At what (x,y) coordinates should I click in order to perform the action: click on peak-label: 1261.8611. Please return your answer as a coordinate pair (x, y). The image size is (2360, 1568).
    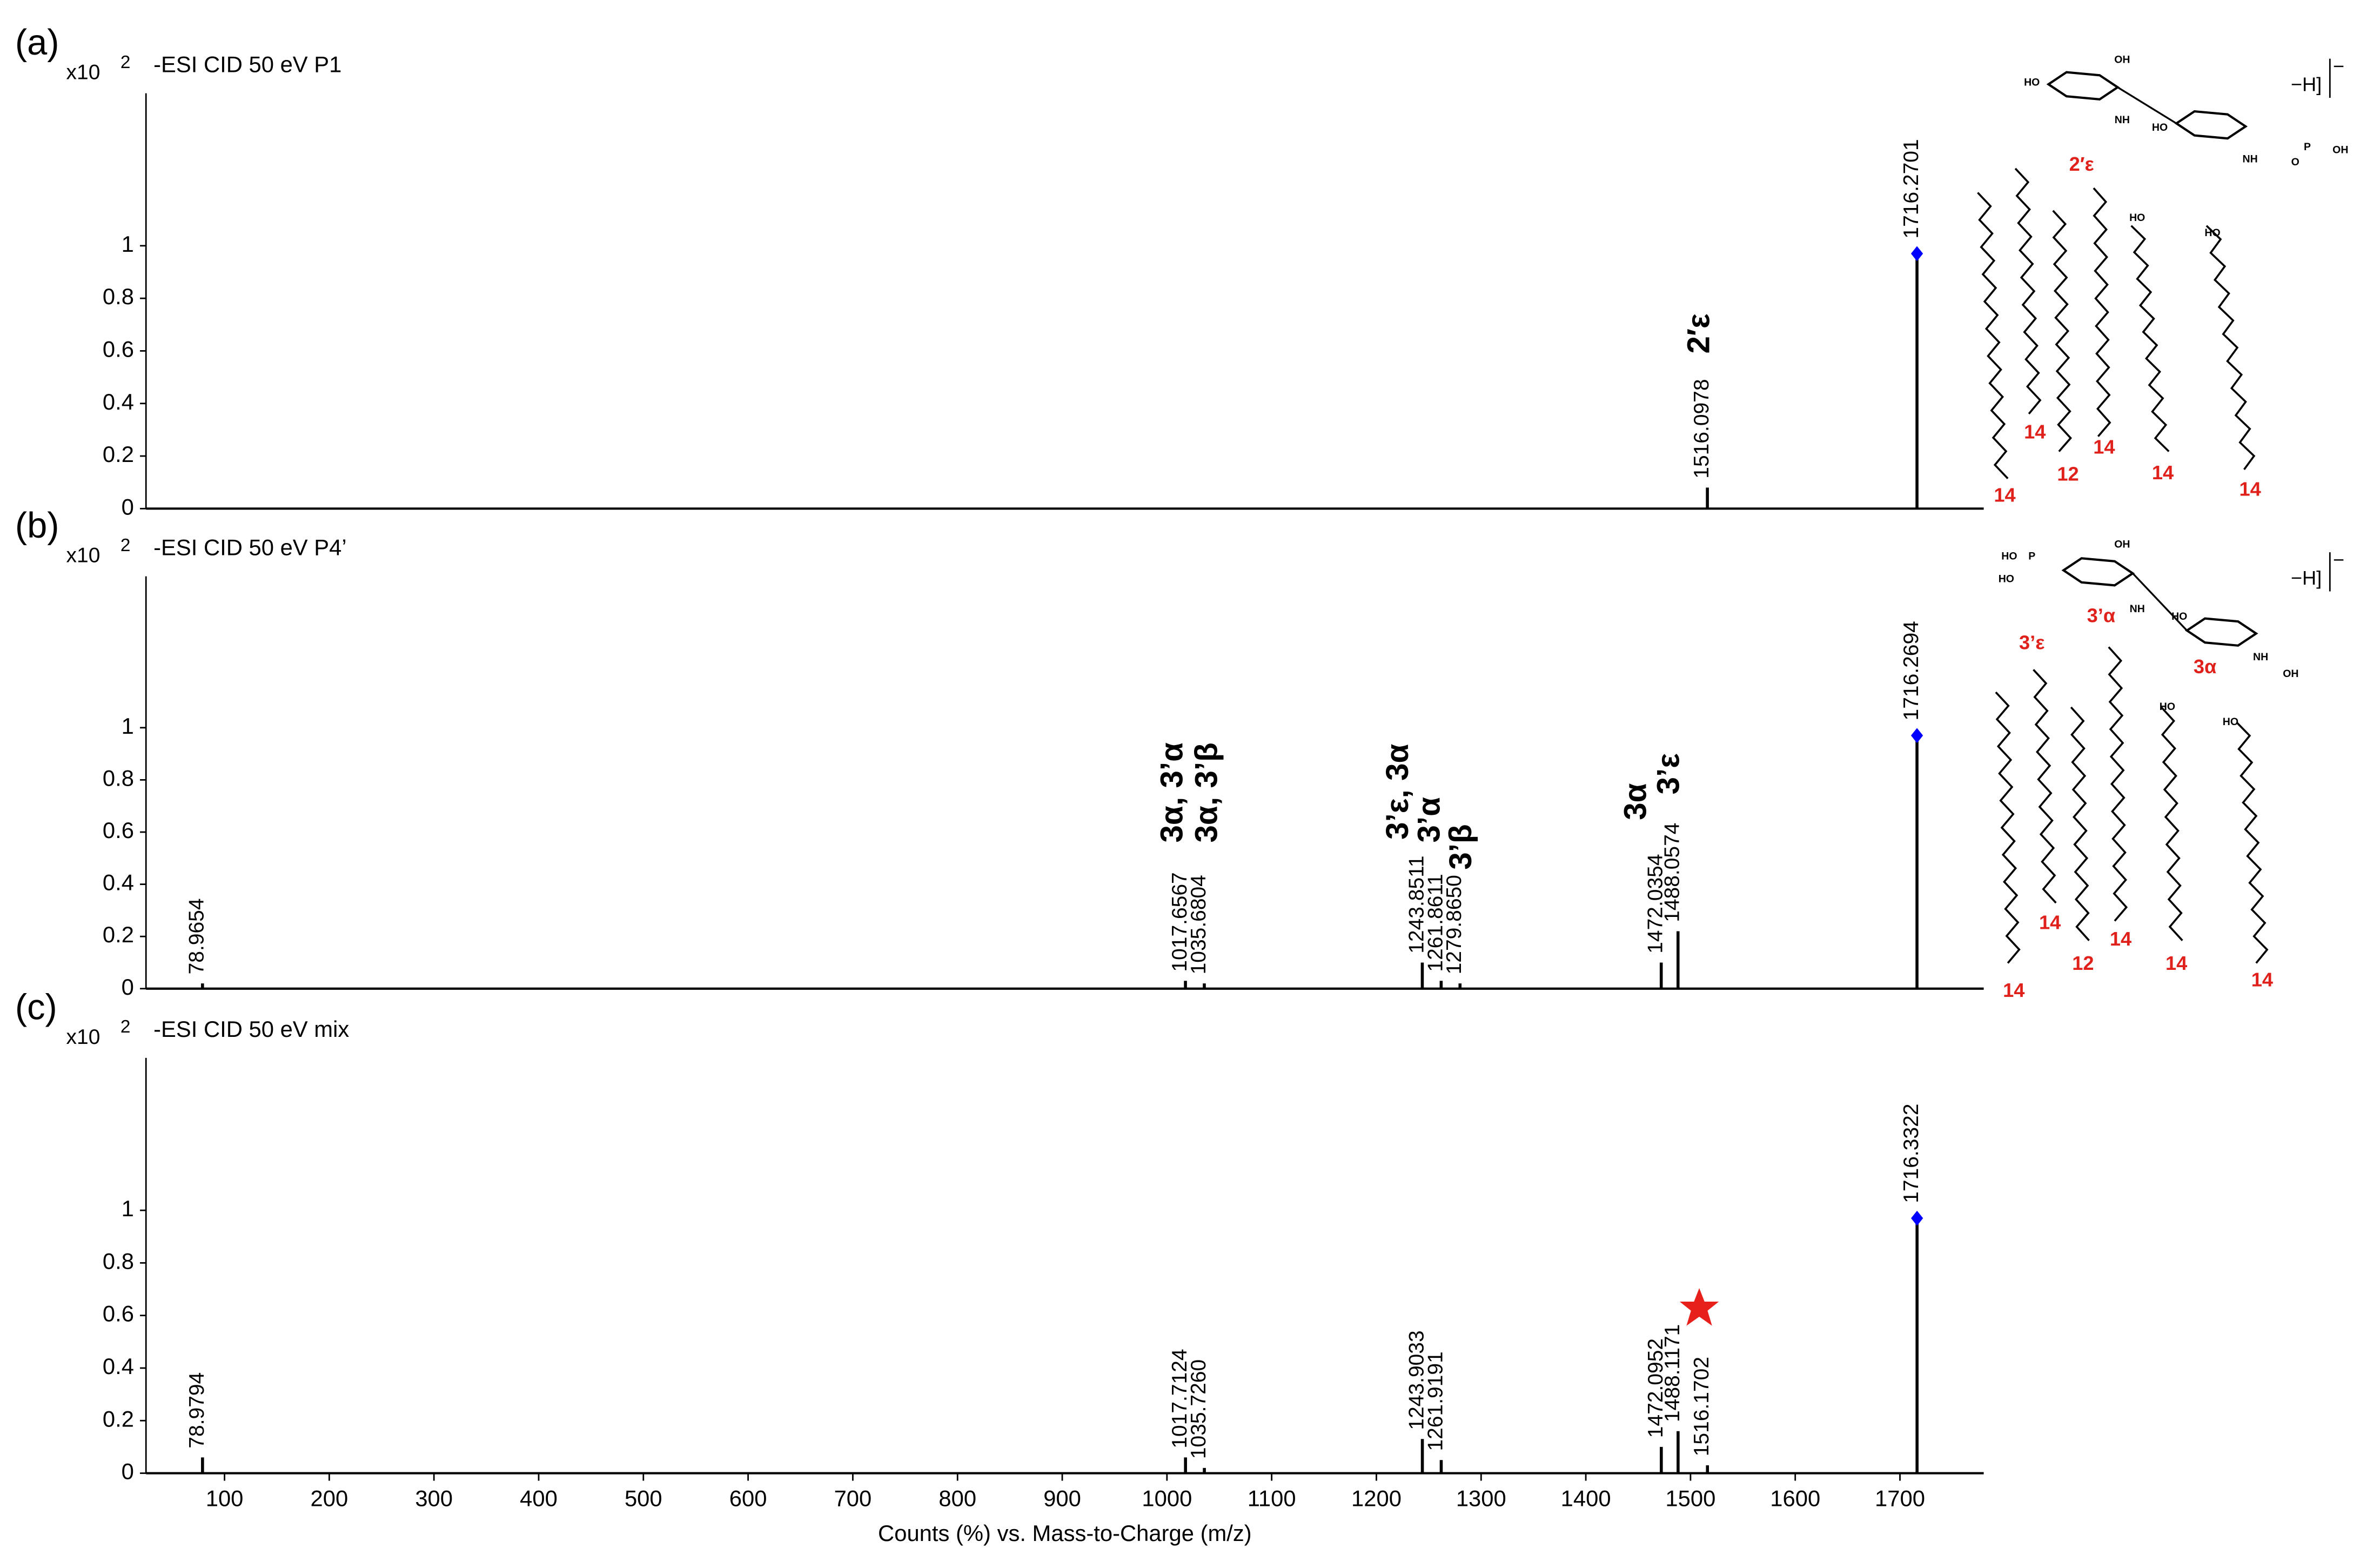
    Looking at the image, I should click on (1435, 922).